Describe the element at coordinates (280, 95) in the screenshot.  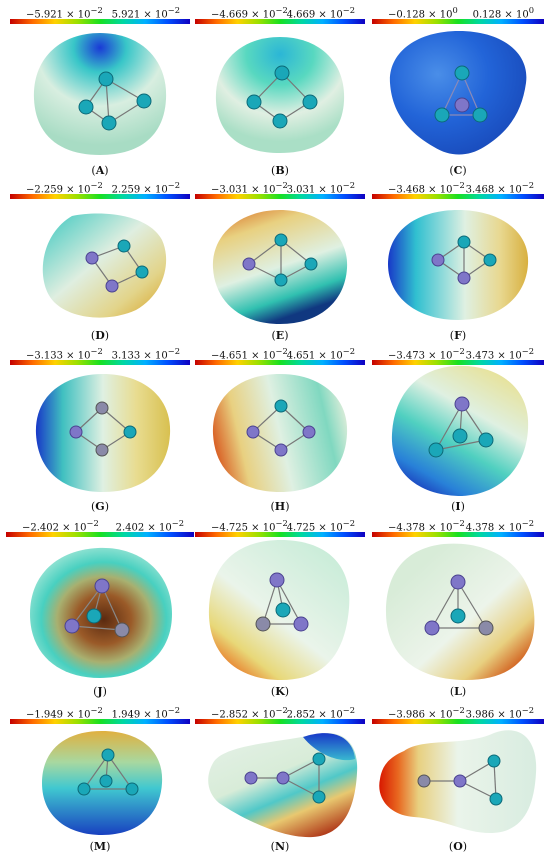
I see `esp-surface-b` at that location.